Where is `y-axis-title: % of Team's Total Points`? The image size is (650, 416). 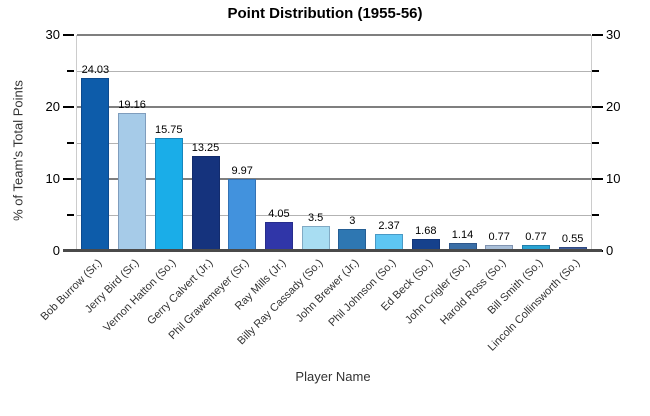 y-axis-title: % of Team's Total Points is located at coordinates (18, 150).